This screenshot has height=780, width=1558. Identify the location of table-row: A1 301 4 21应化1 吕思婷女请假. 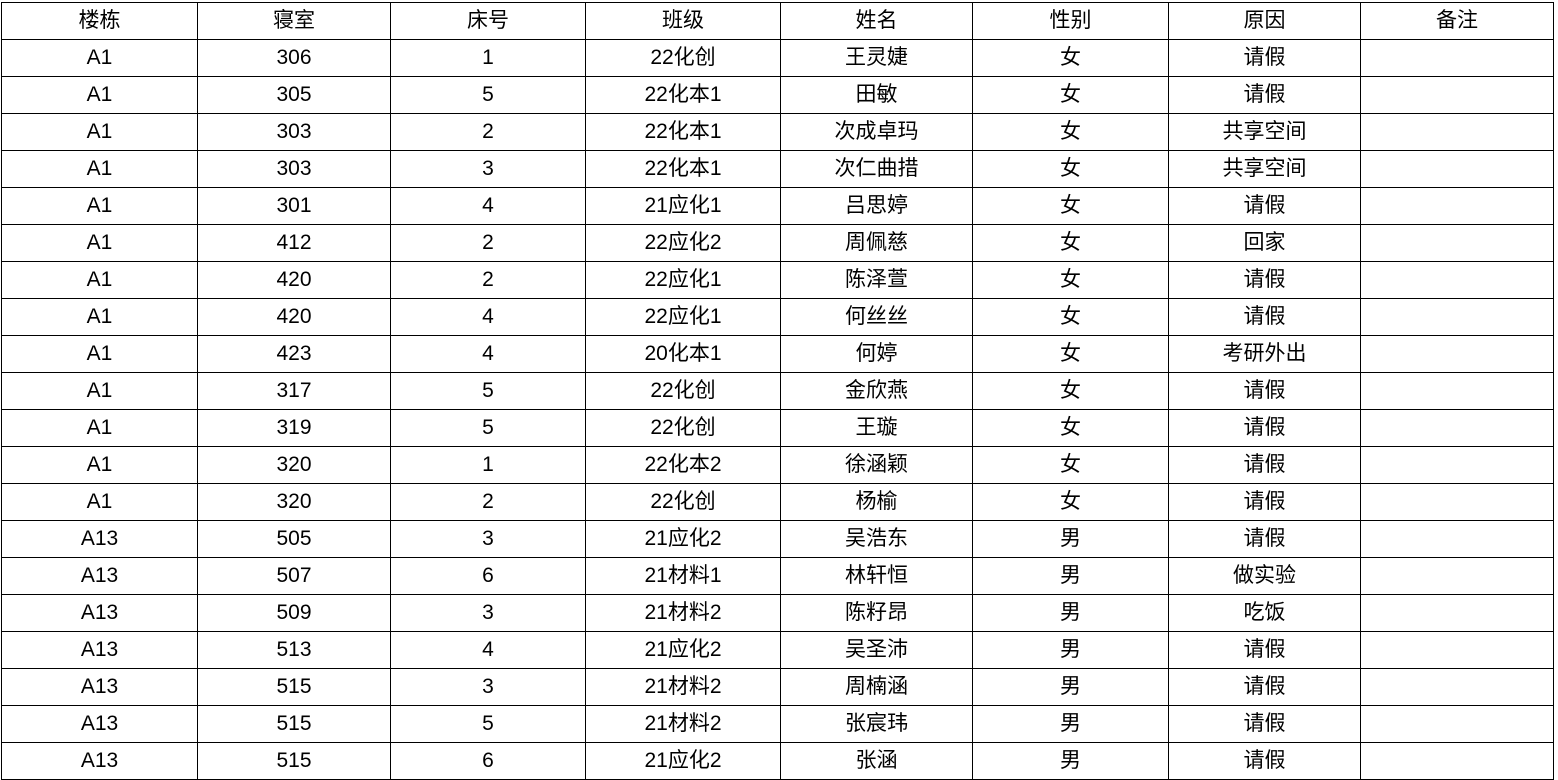
(777, 206).